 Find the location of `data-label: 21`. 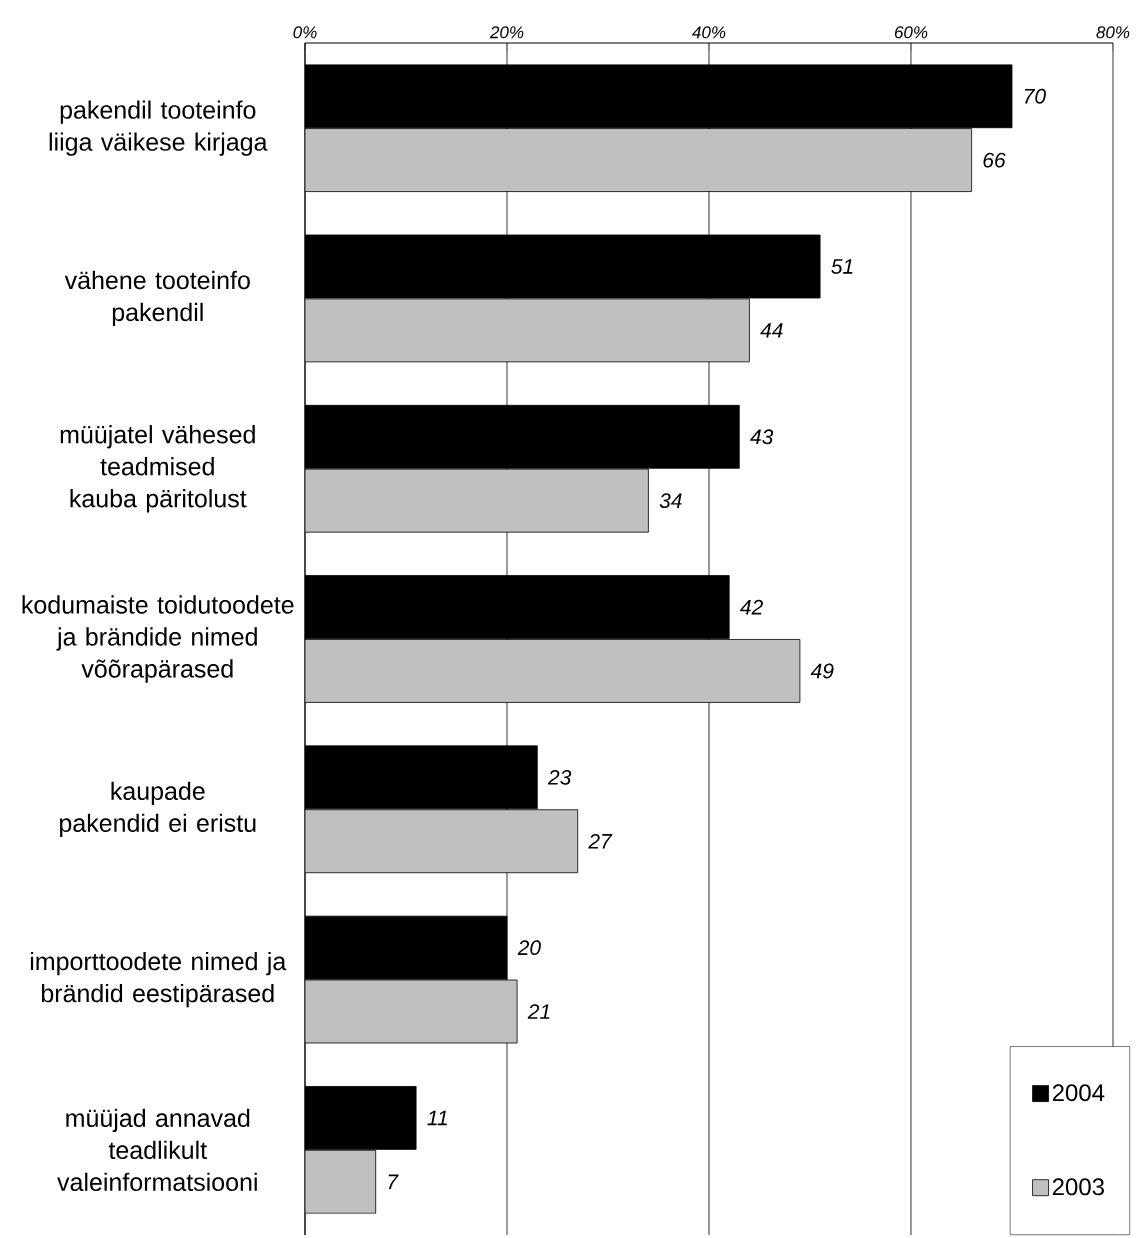

data-label: 21 is located at coordinates (538, 1011).